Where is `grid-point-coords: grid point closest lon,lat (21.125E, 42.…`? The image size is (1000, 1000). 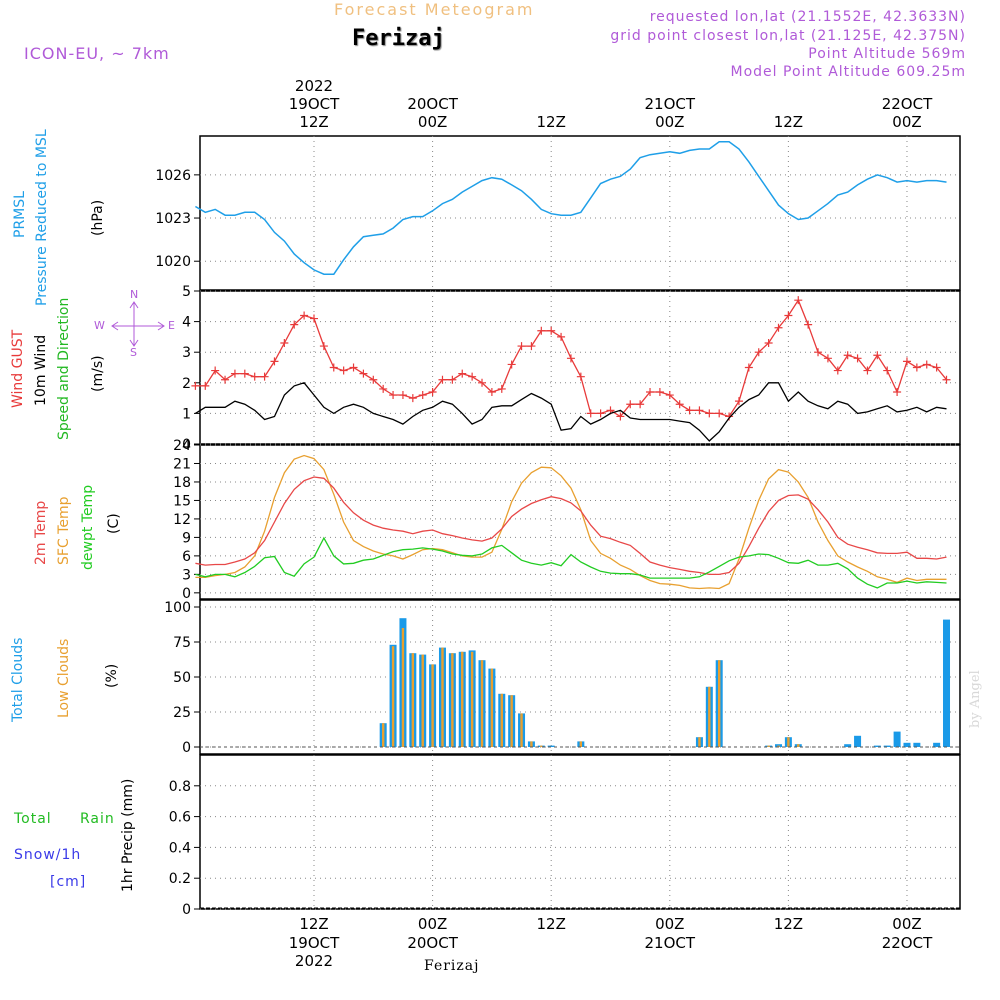 grid-point-coords: grid point closest lon,lat (21.125E, 42.… is located at coordinates (788, 36).